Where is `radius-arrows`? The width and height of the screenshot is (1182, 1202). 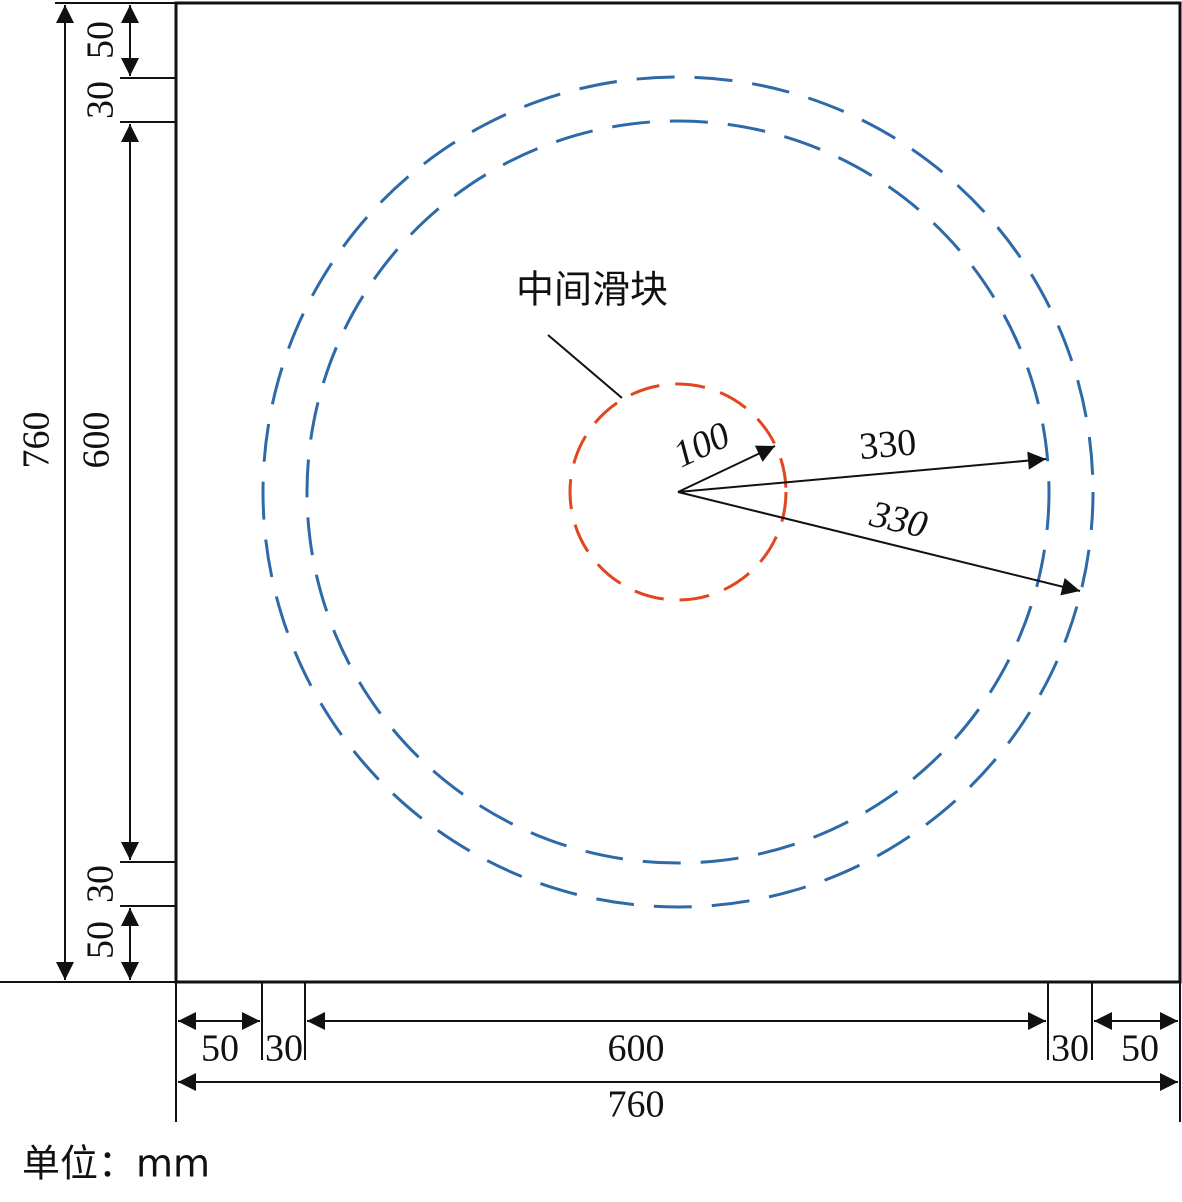
radius-arrows is located at coordinates (879, 520).